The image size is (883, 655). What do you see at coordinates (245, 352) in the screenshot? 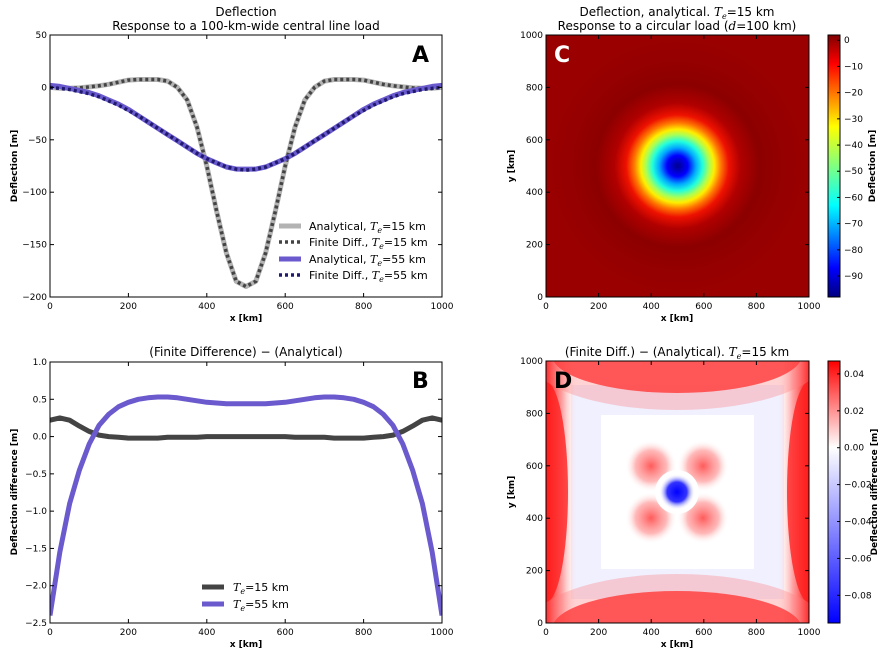
I see `panel-b-title: (Finite Difference) − (Analytical)` at bounding box center [245, 352].